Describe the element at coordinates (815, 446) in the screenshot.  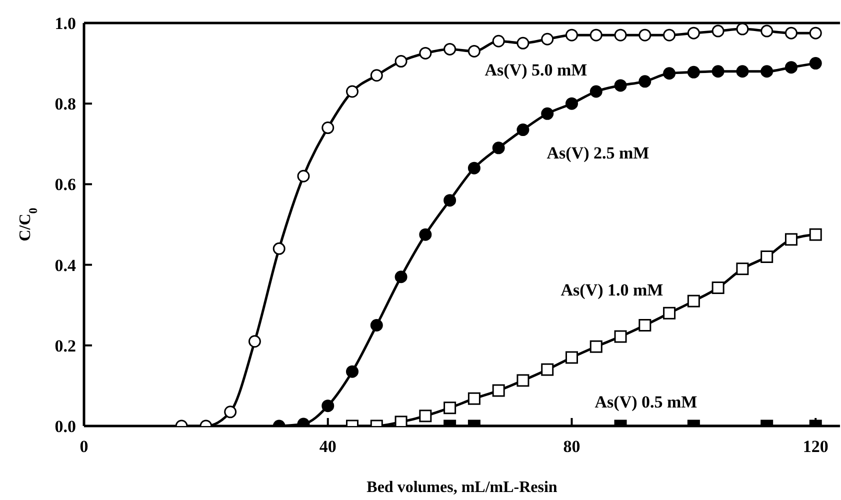
I see `x-tick-label: 120` at that location.